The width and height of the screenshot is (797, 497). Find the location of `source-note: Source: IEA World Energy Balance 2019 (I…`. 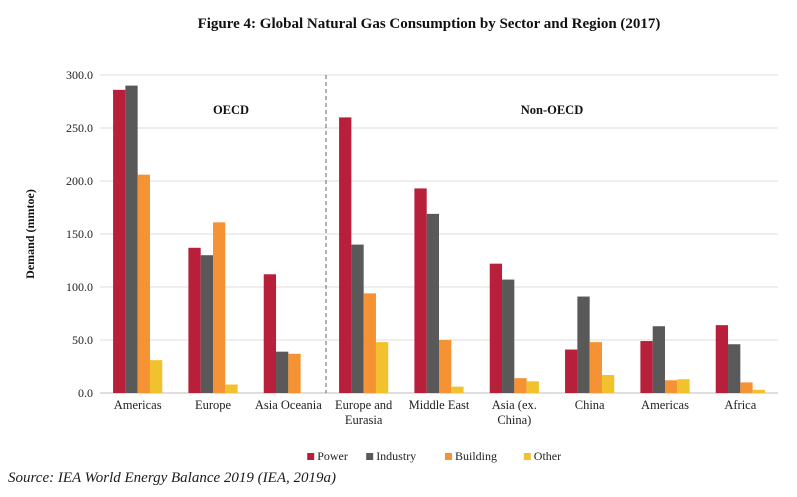

source-note: Source: IEA World Energy Balance 2019 (I… is located at coordinates (172, 478).